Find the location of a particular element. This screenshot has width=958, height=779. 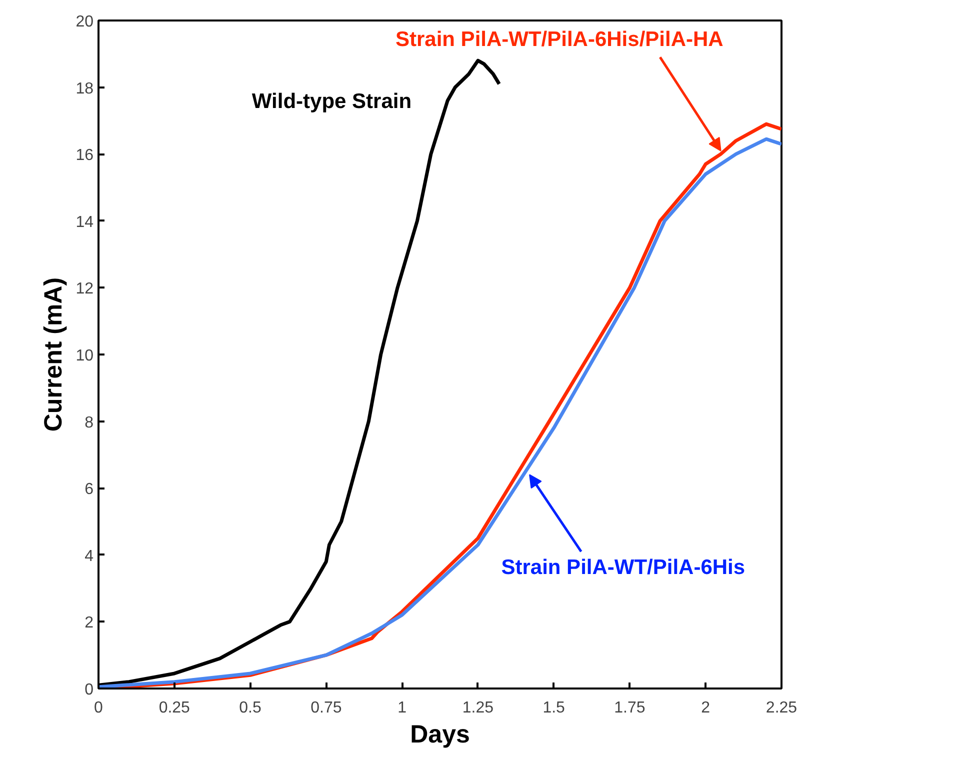

x-axis-title: Days is located at coordinates (440, 734).